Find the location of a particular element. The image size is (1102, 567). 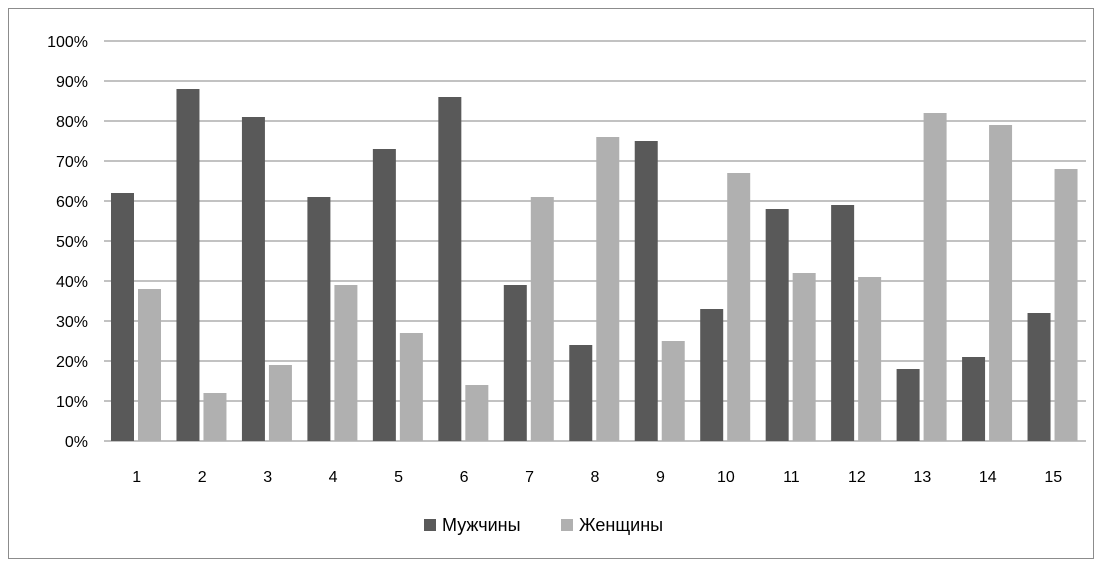

y-tick-label: 0% is located at coordinates (76, 442).